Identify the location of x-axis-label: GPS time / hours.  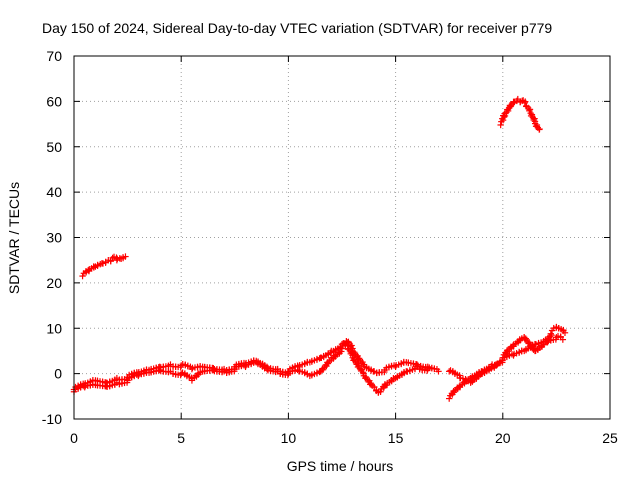
(340, 466).